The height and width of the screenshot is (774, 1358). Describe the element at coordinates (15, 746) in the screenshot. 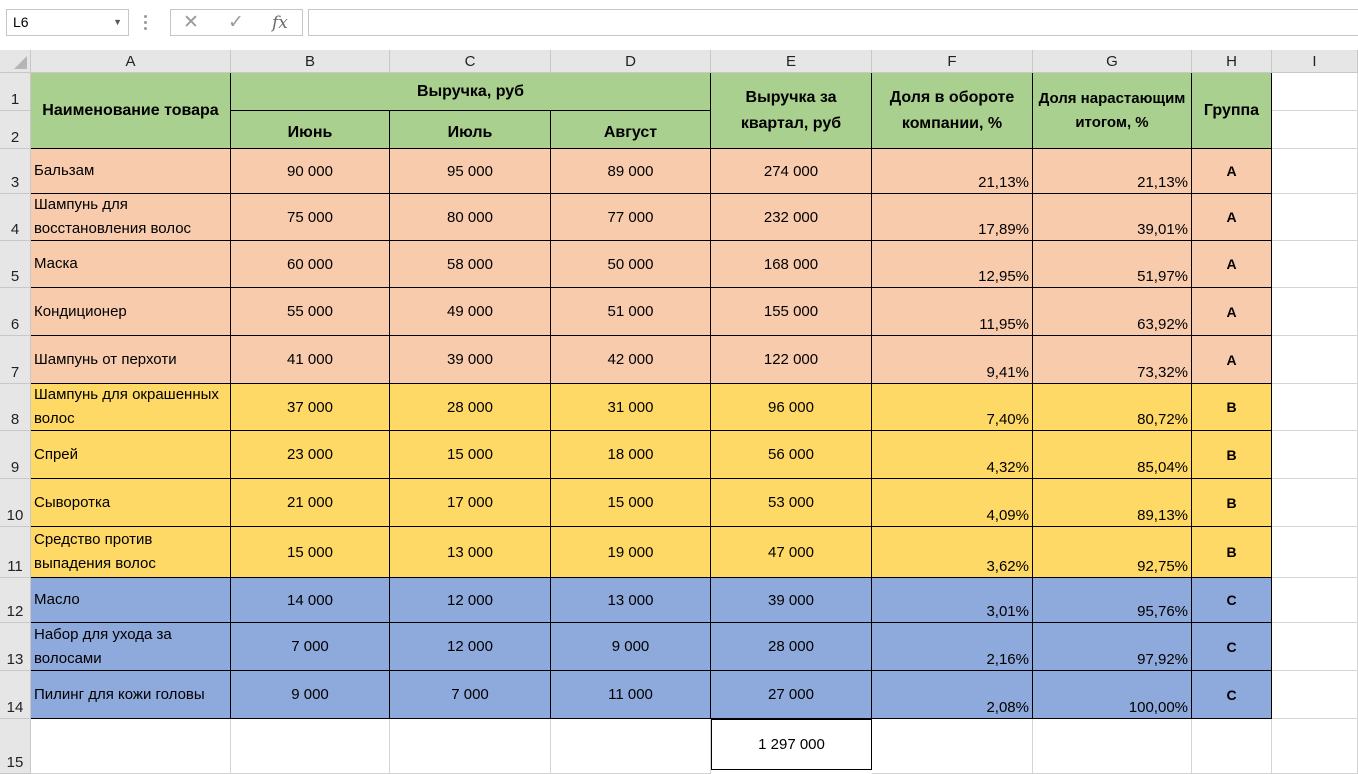

I see `row-header-15: 15` at that location.